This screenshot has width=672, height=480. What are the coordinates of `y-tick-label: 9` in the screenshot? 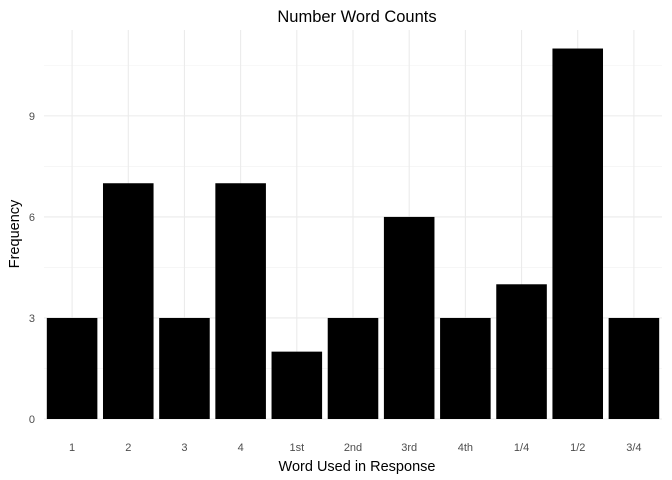 It's located at (32, 117).